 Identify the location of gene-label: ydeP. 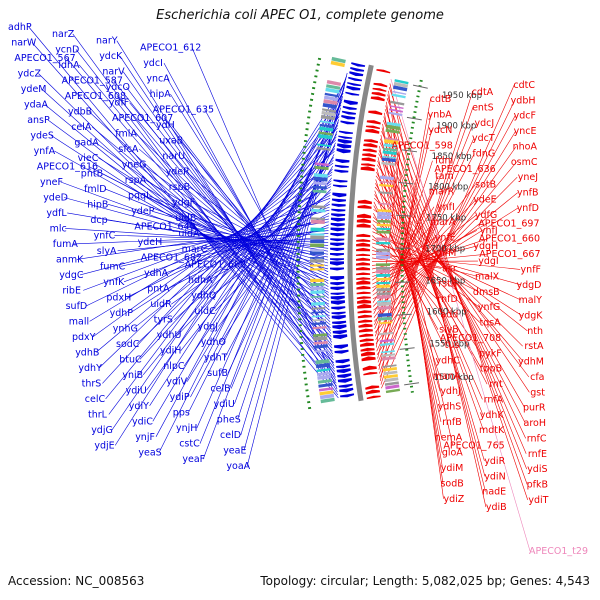
(142, 211).